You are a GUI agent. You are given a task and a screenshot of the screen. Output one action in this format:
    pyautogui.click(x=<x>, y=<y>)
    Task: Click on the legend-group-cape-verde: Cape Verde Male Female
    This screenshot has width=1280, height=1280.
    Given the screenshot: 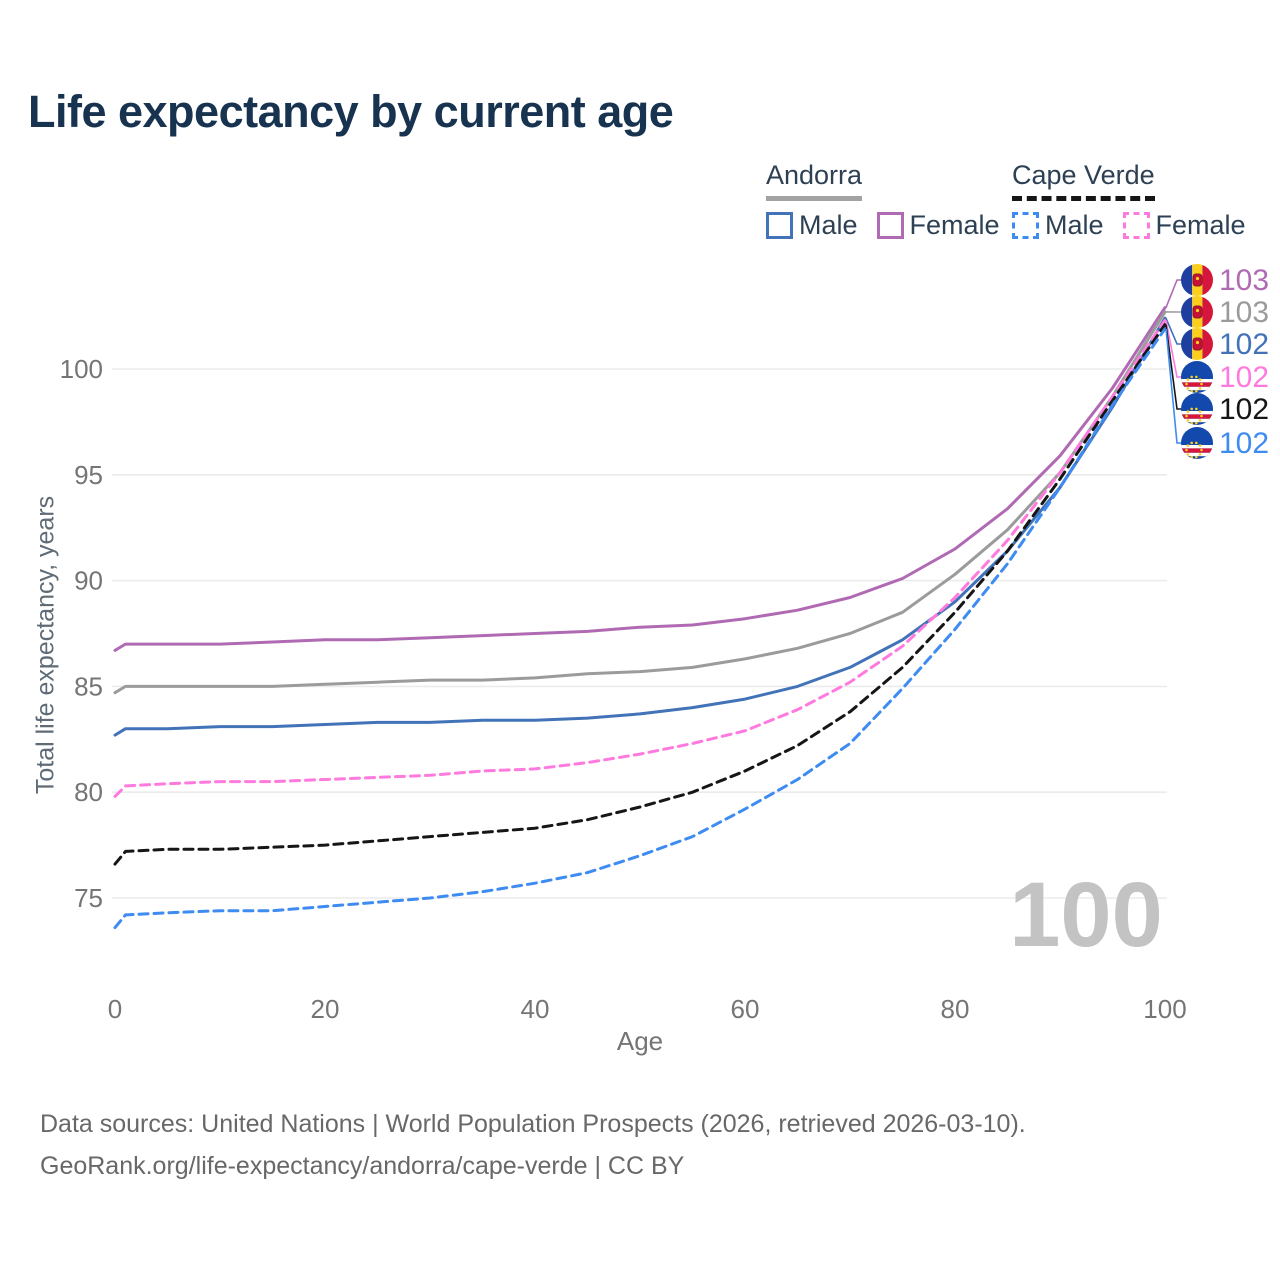 What is the action you would take?
    pyautogui.click(x=1129, y=200)
    